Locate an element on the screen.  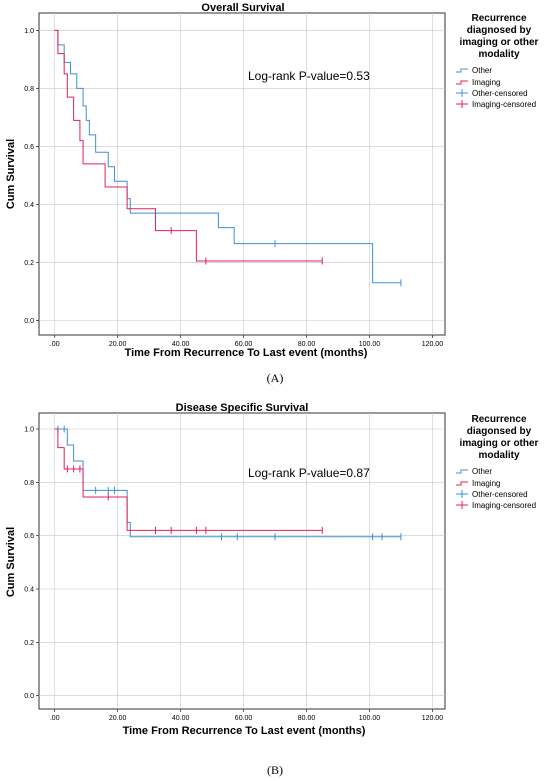
legend-title-line-2: diagonsed by is located at coordinates (499, 431).